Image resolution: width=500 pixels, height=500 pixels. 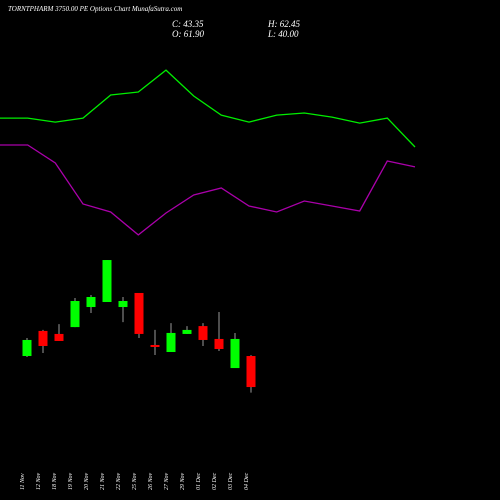 What do you see at coordinates (231, 481) in the screenshot?
I see `x-tick-label: 03 Dec` at bounding box center [231, 481].